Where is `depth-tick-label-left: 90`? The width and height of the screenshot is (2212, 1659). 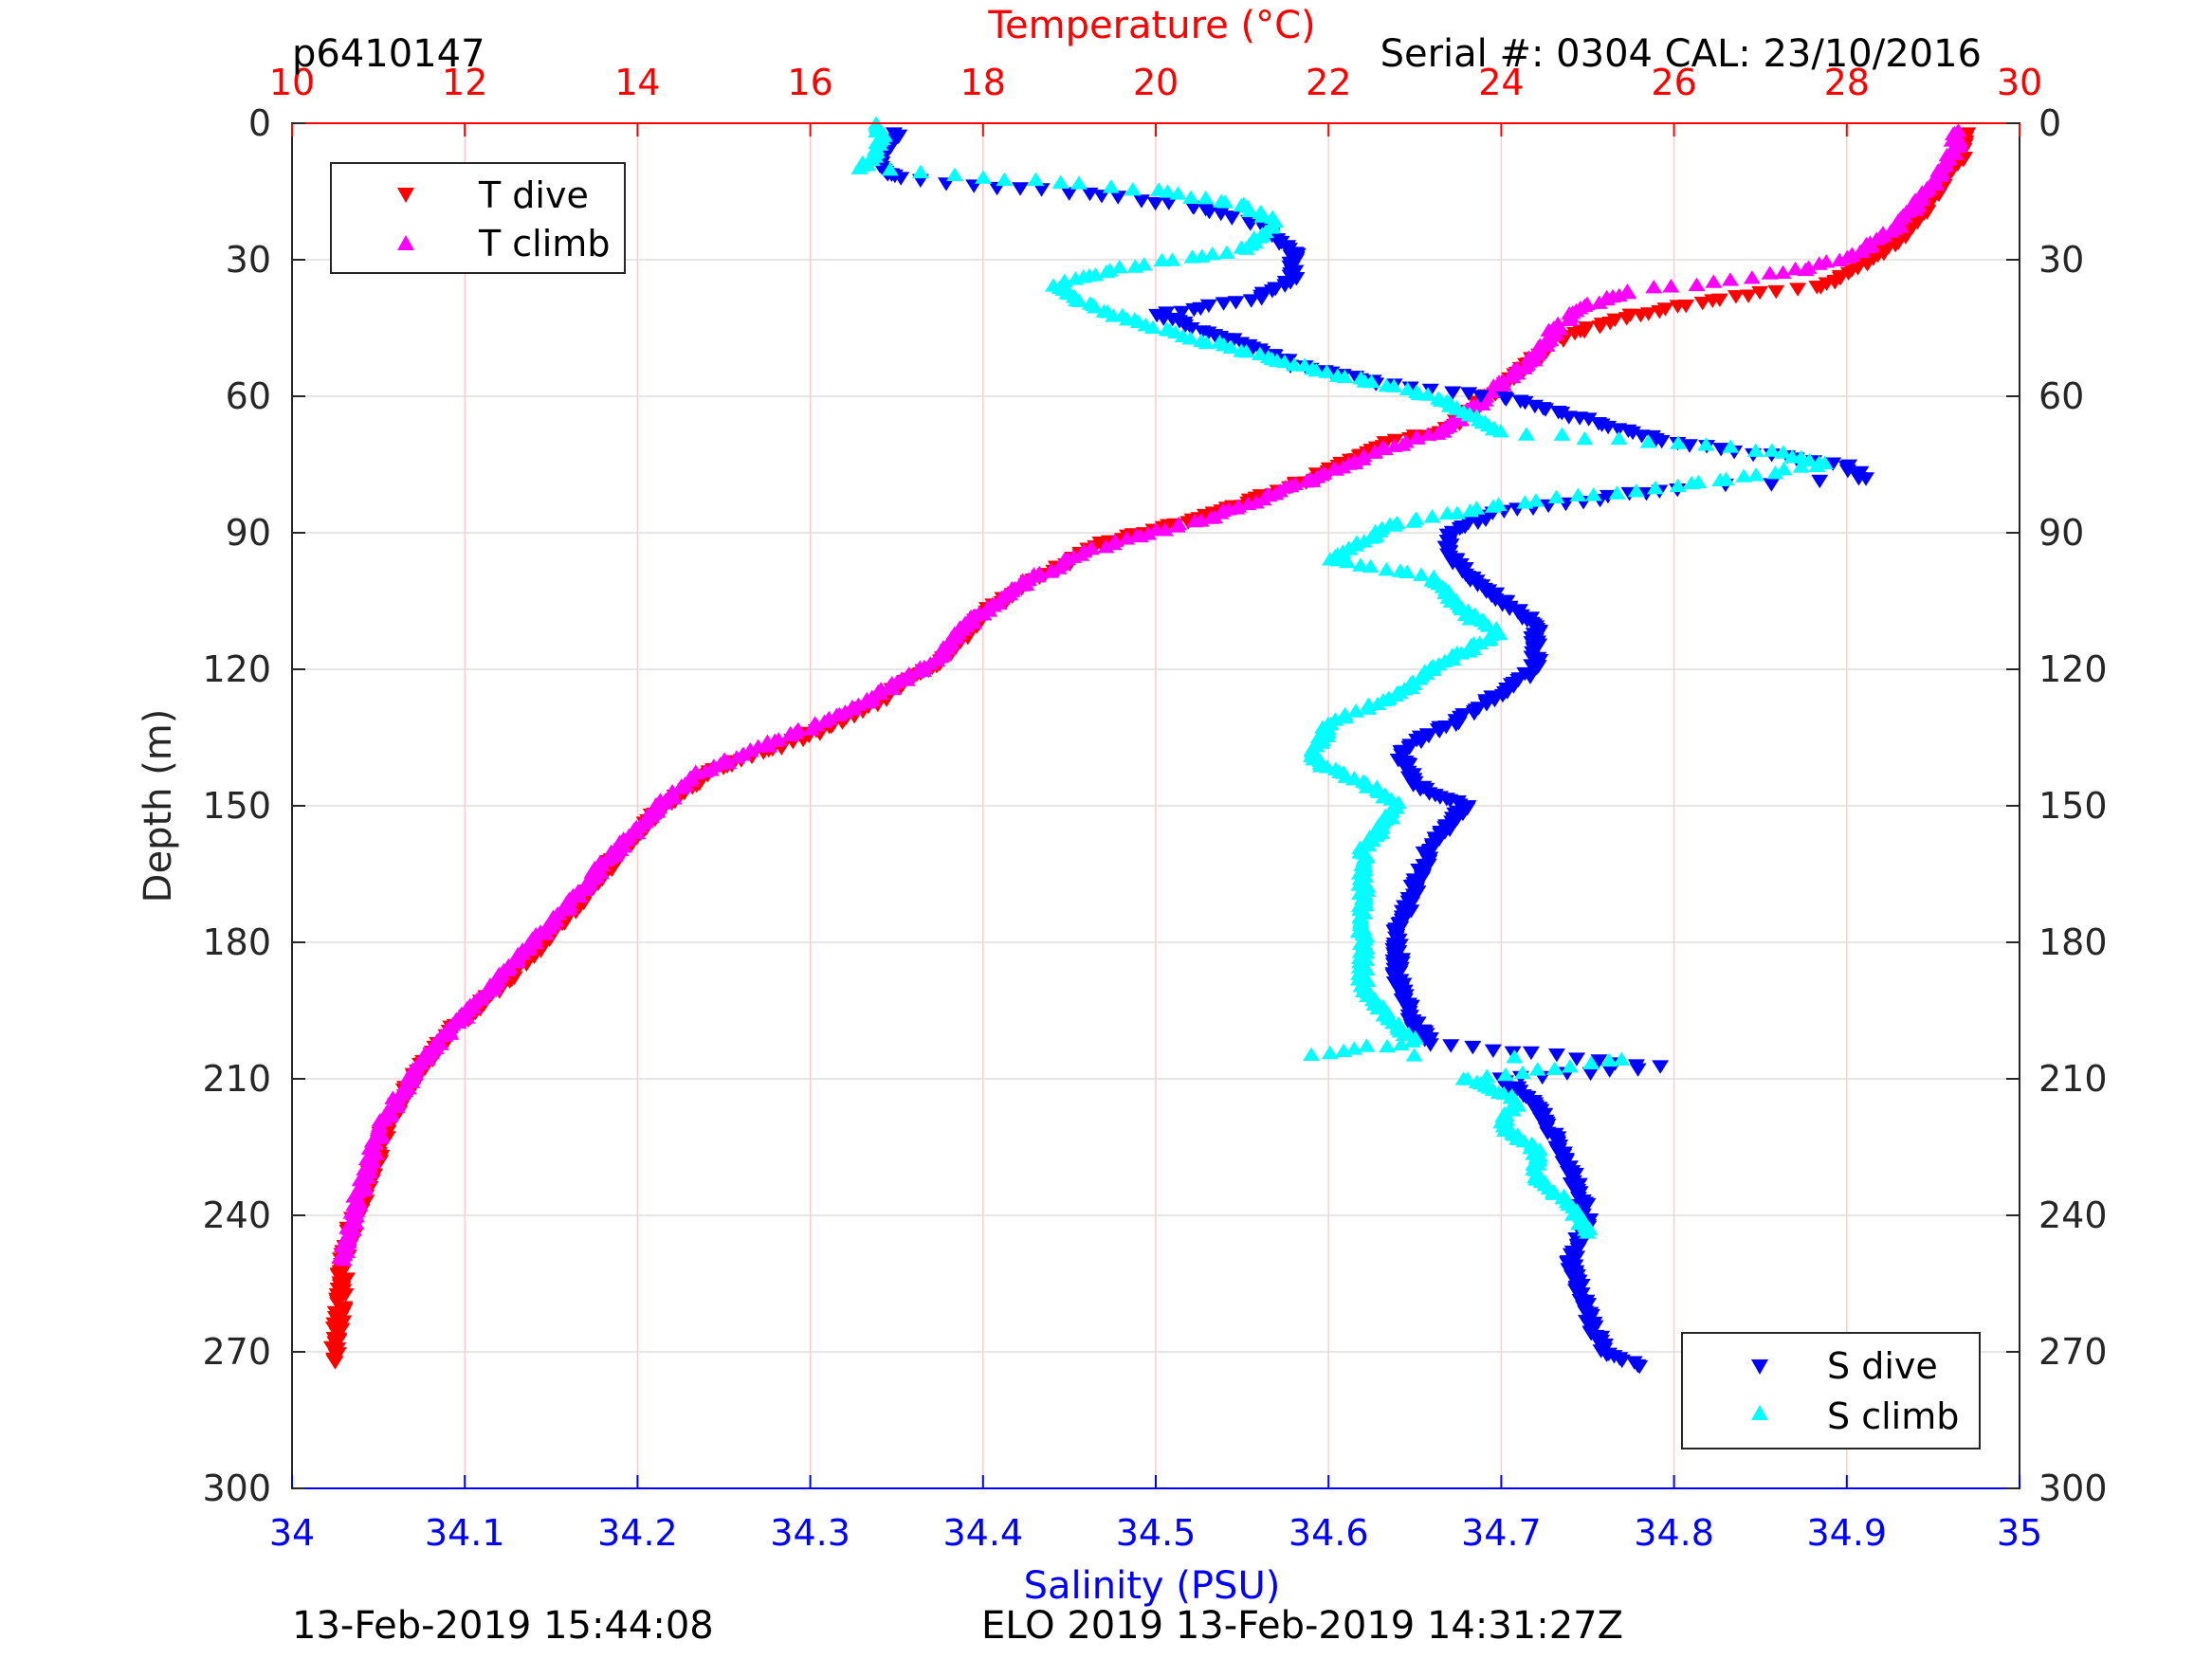
depth-tick-label-left: 90 is located at coordinates (248, 533).